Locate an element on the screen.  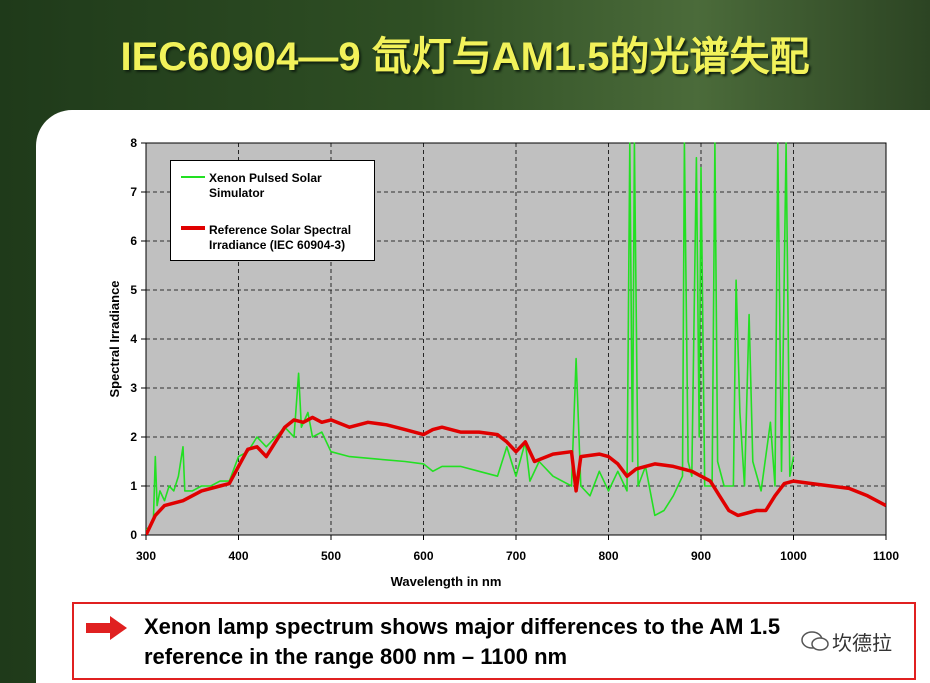
x-tick-label: 1100 is located at coordinates (886, 556).